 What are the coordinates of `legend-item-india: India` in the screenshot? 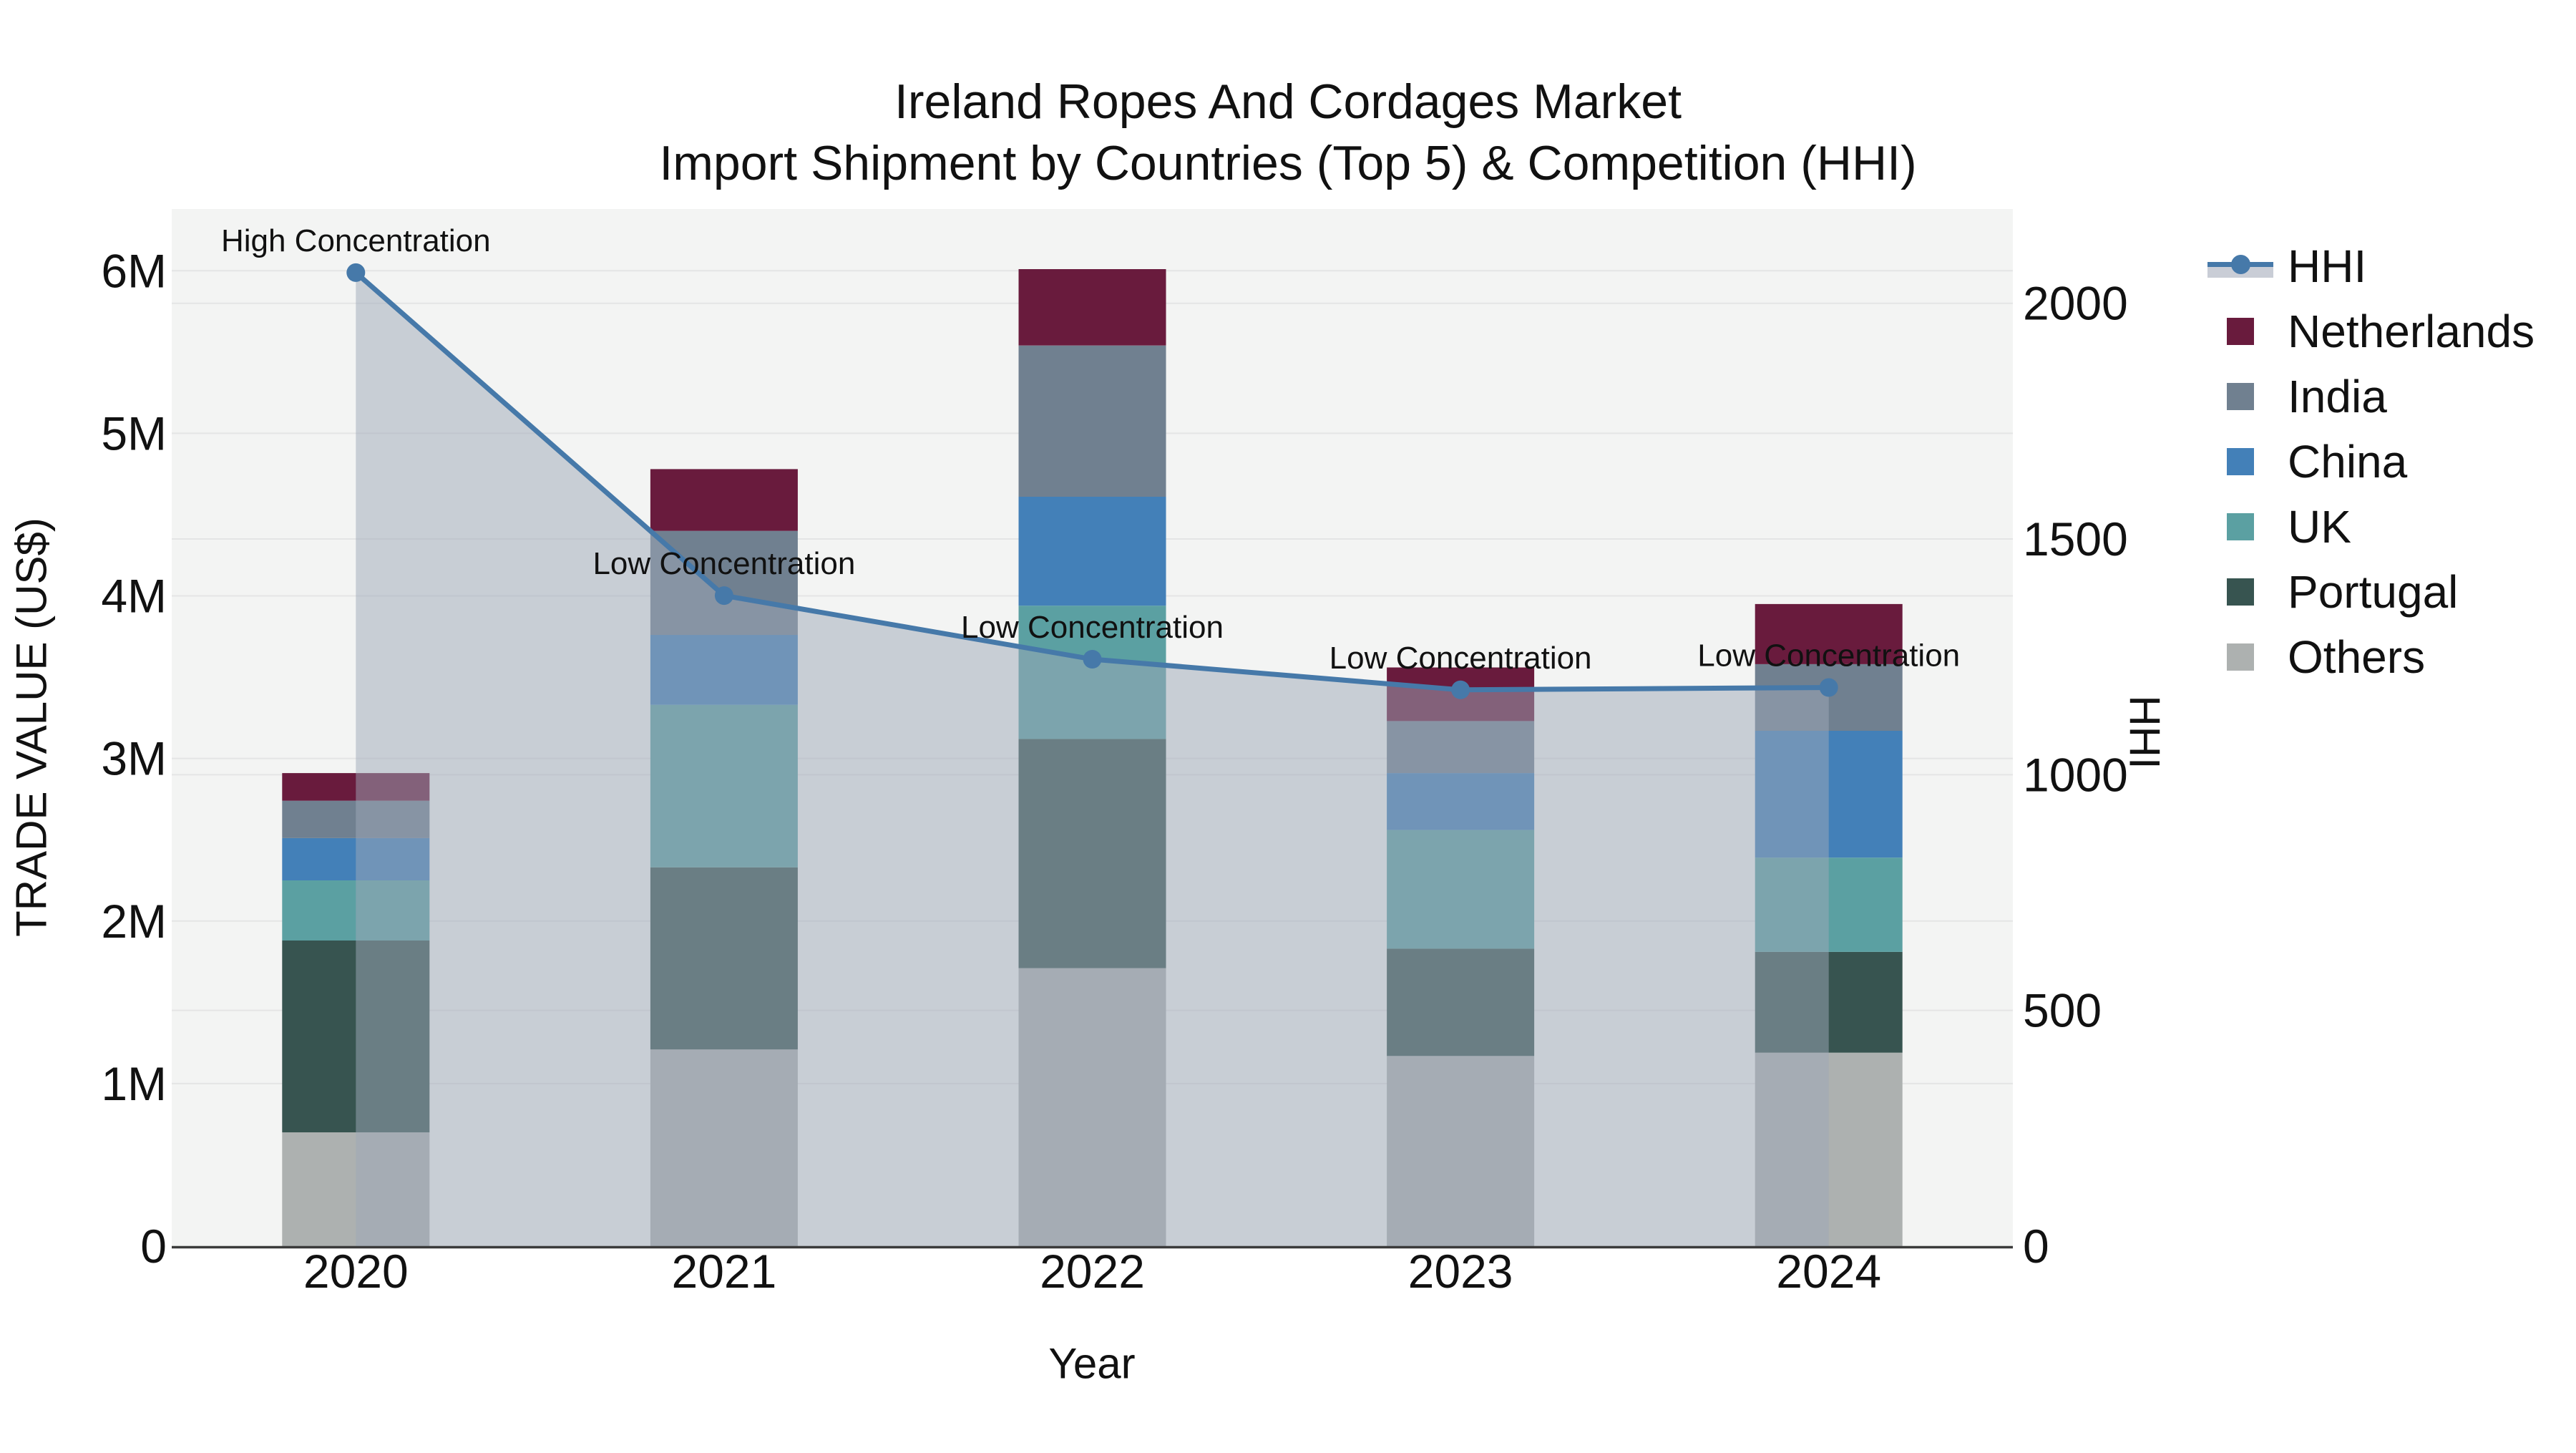 It's located at (2370, 396).